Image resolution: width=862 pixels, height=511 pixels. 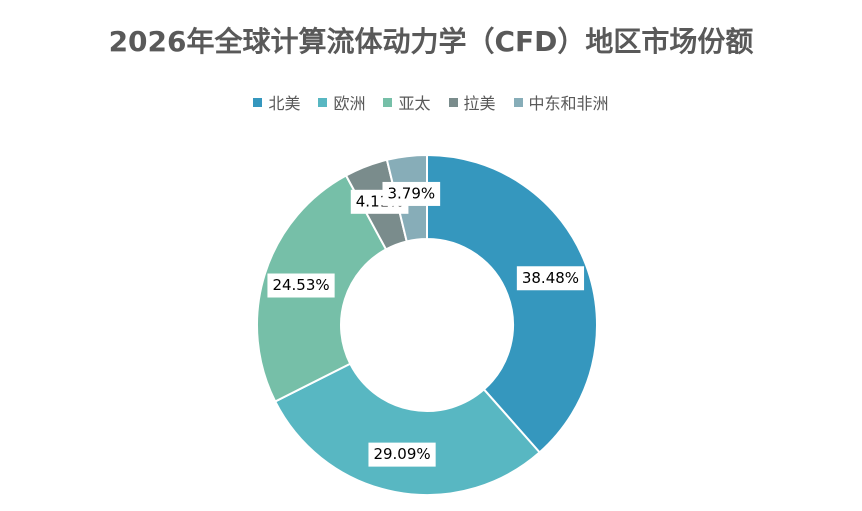 I want to click on data-label: 3.79%, so click(x=411, y=193).